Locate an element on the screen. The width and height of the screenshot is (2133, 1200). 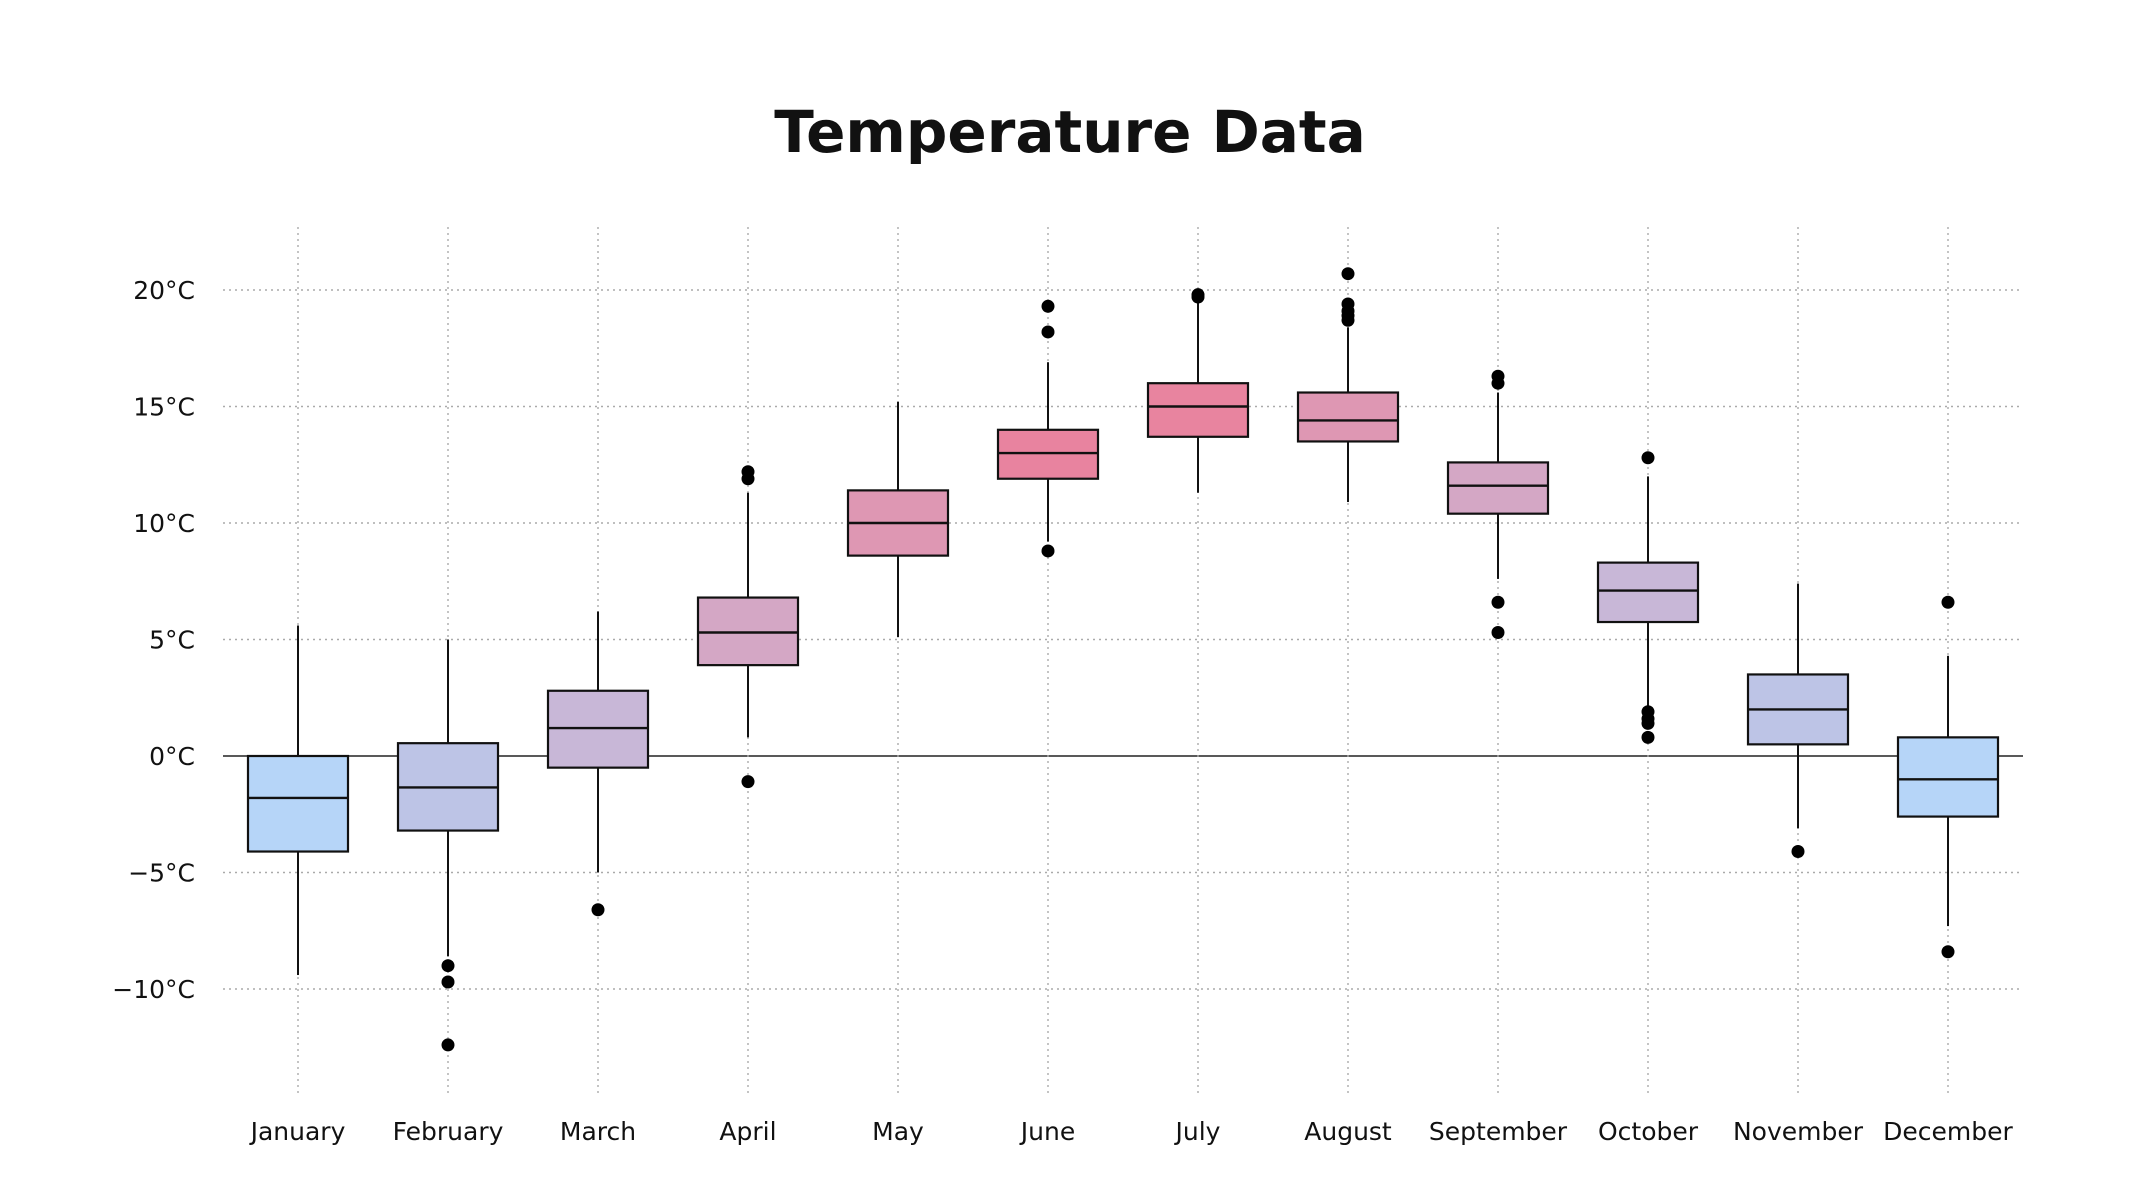
x-tick-label: September is located at coordinates (1498, 1131).